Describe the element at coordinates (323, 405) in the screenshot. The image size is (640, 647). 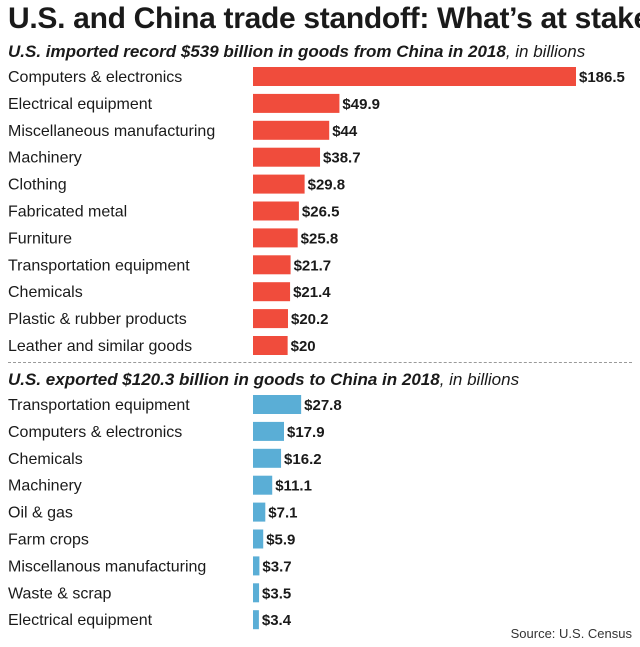
I see `export-value-label: $27.8` at that location.